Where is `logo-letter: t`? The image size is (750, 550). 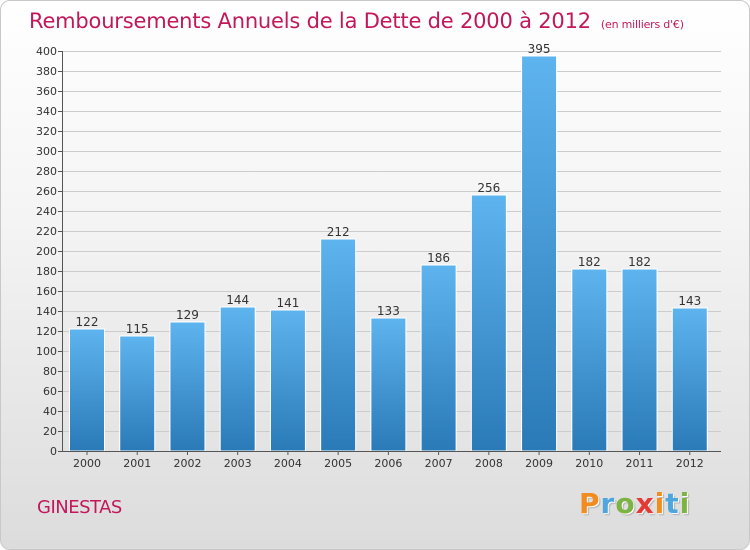
logo-letter: t is located at coordinates (672, 503).